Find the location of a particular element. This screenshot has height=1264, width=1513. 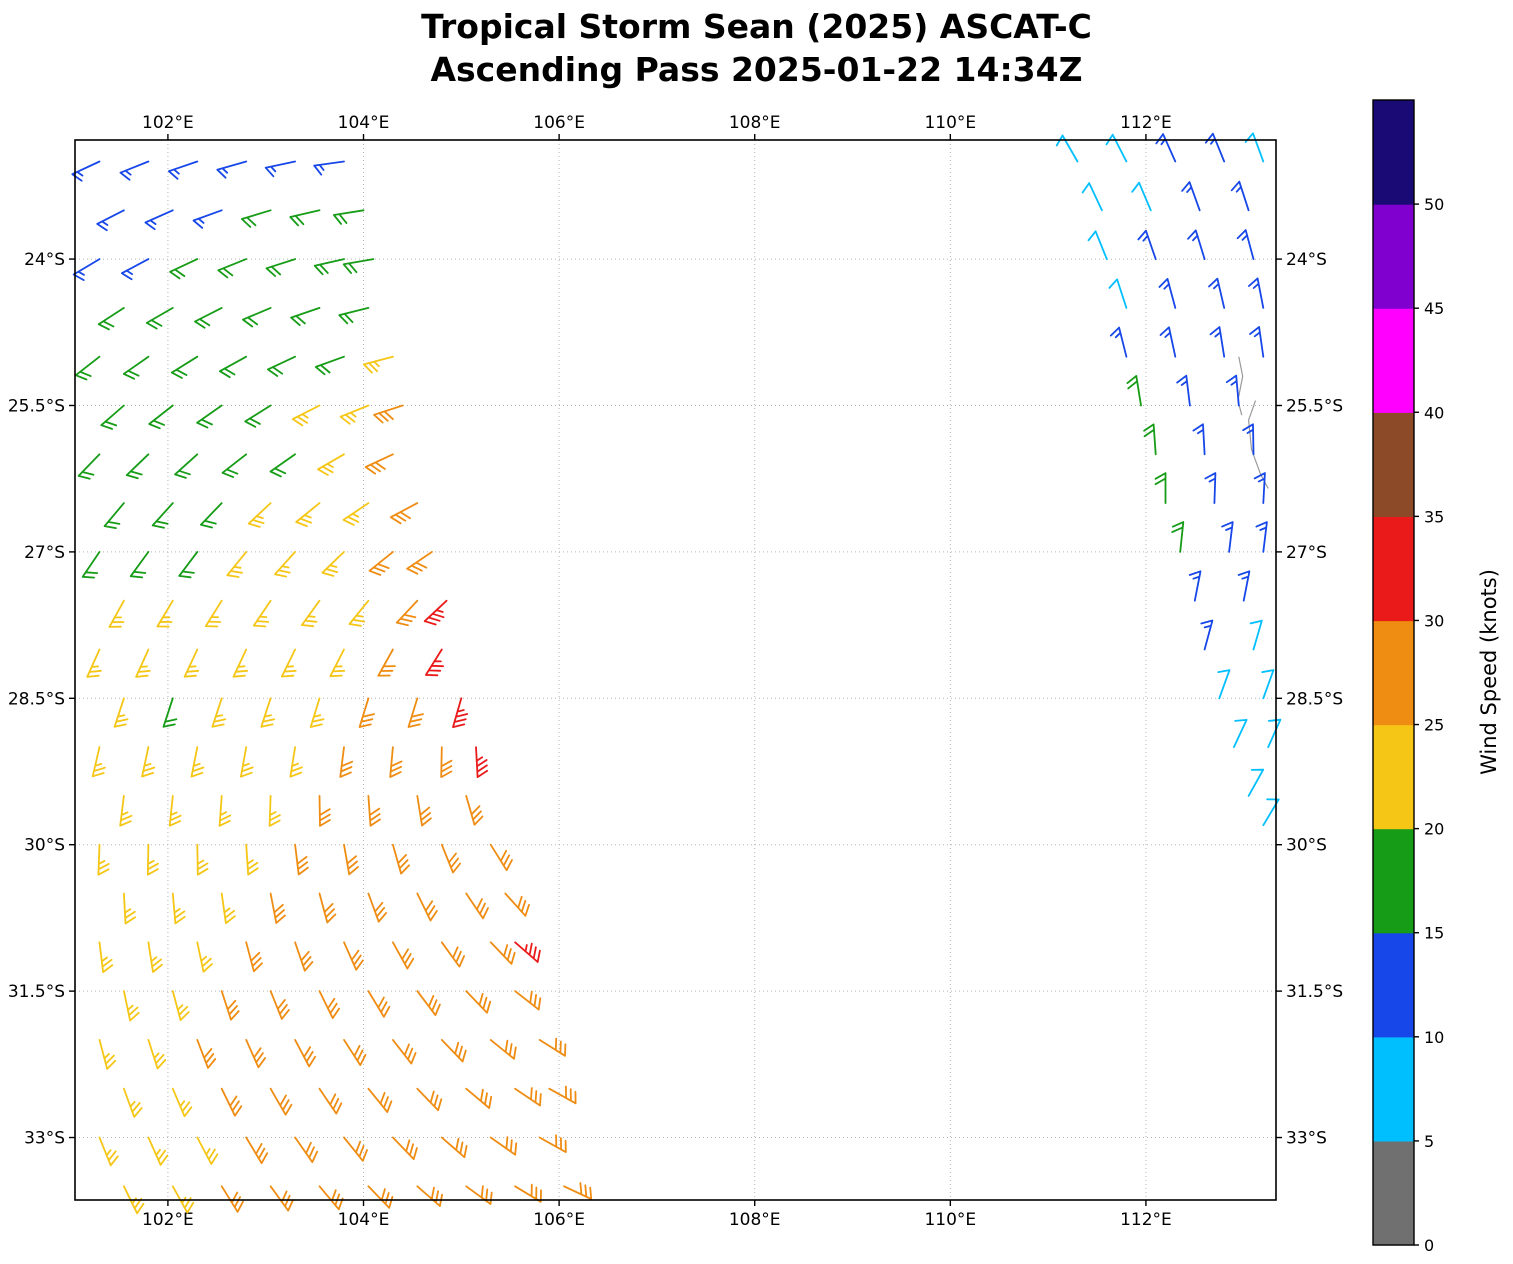

colorbar-tick-label: 45 is located at coordinates (1434, 308).